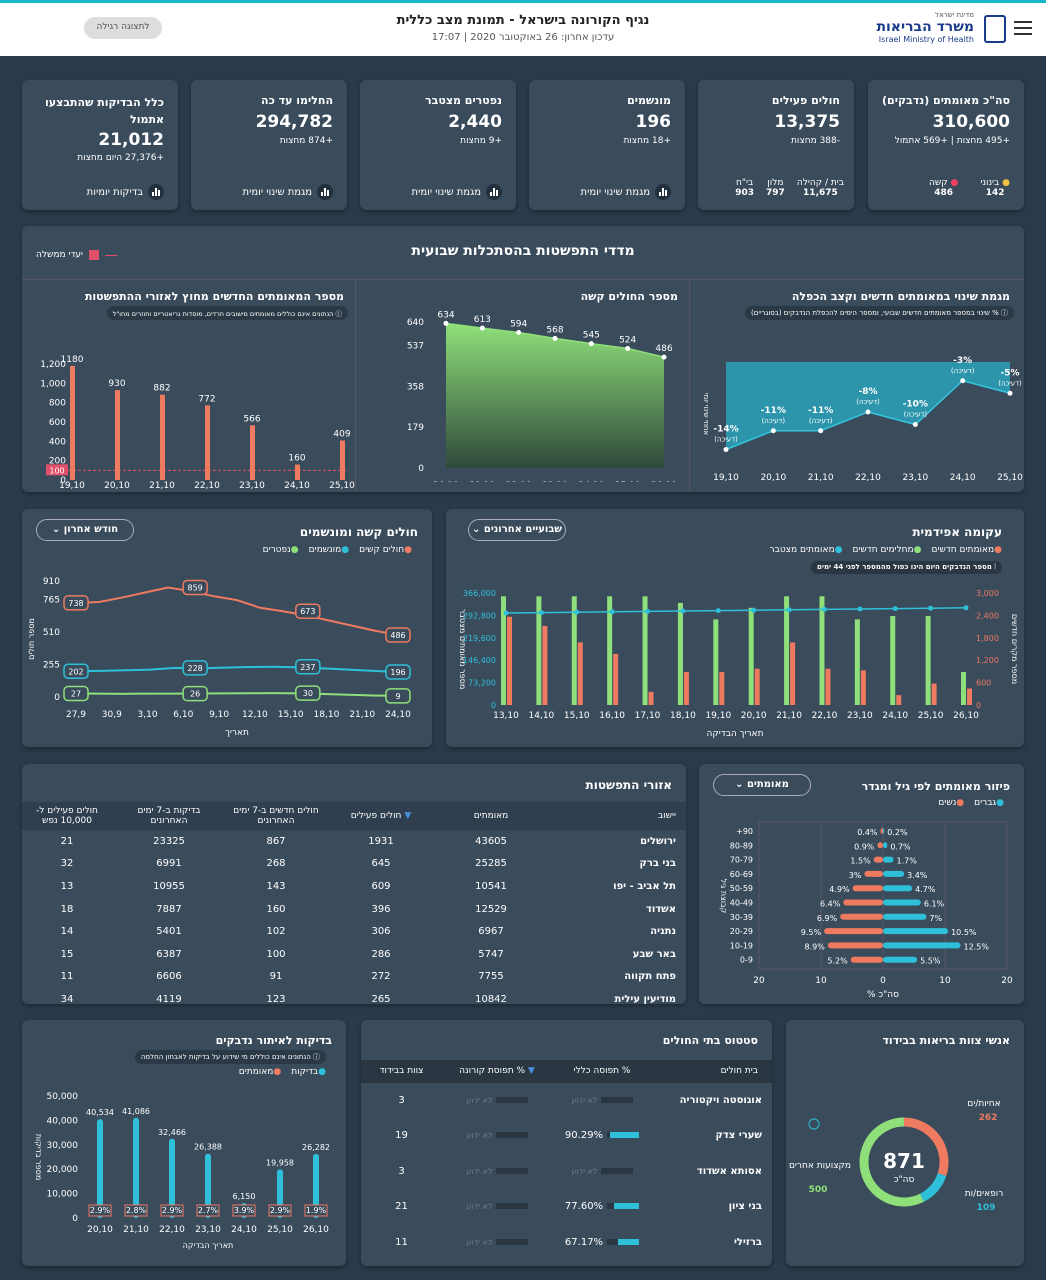 The height and width of the screenshot is (1280, 1046). What do you see at coordinates (401, 1071) in the screenshot?
I see `col-staff-iso: צוות בבידוד` at bounding box center [401, 1071].